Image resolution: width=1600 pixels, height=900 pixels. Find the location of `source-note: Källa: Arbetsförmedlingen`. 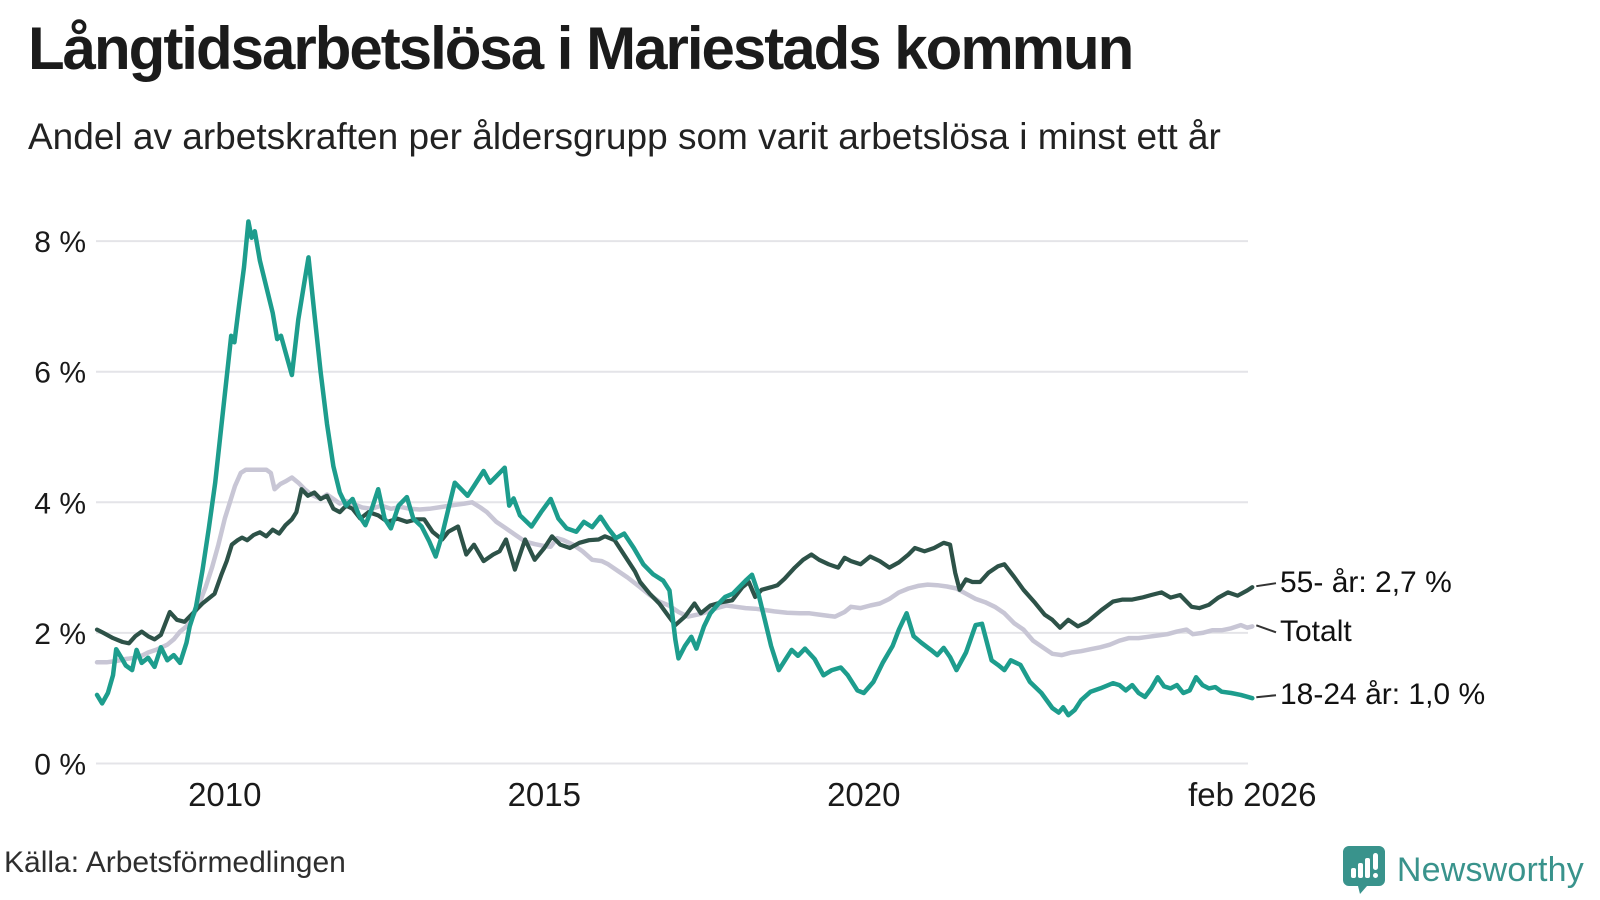

source-note: Källa: Arbetsförmedlingen is located at coordinates (175, 862).